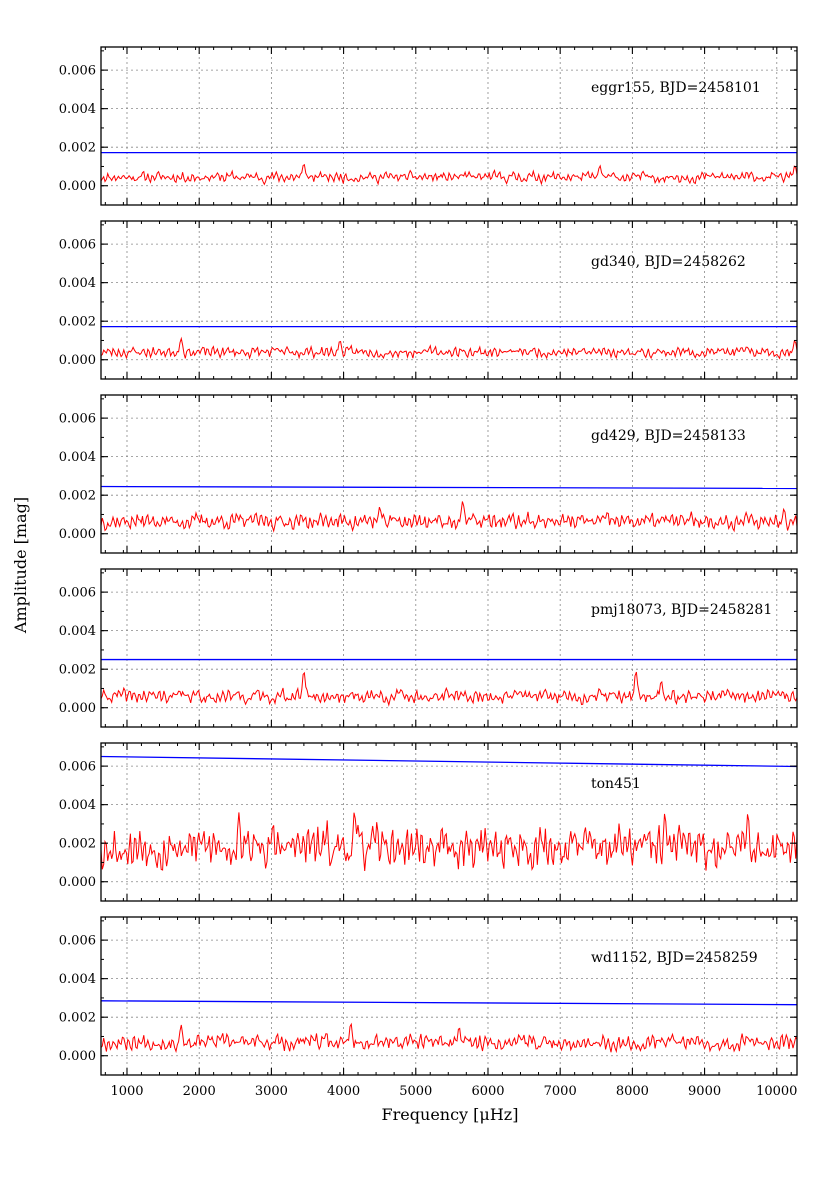 This screenshot has width=830, height=1186. I want to click on panel: 0.000 0.002 0.004 0.006 eggr155, BJD=2458101, so click(428, 126).